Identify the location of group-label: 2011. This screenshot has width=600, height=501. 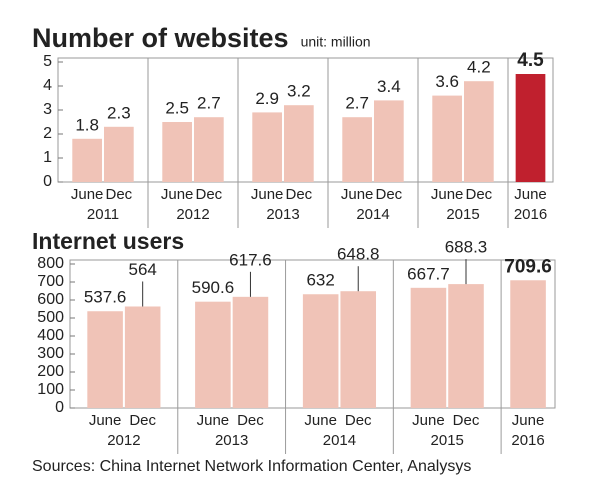
(103, 214).